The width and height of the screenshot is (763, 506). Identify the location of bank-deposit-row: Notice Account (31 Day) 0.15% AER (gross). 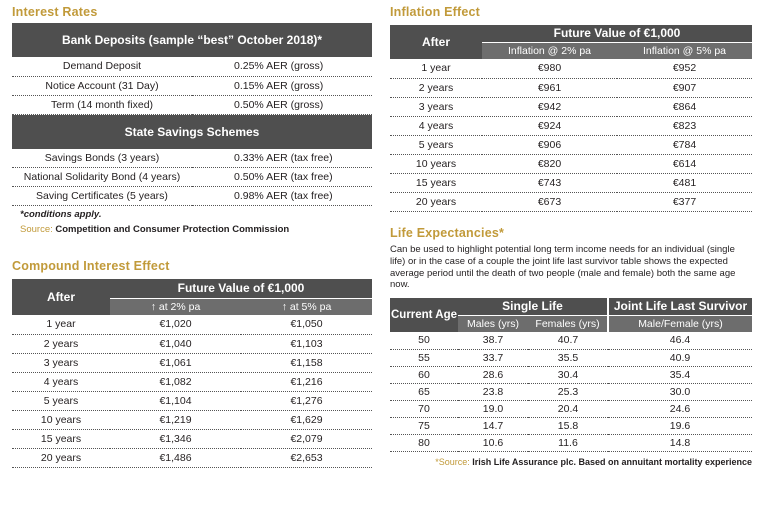
(192, 86).